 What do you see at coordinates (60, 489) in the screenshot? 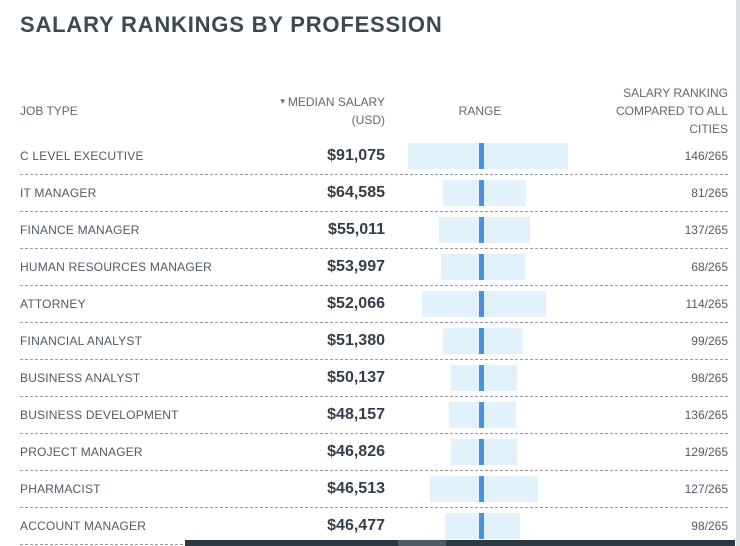
I see `job-type-cell: PHARMACIST` at bounding box center [60, 489].